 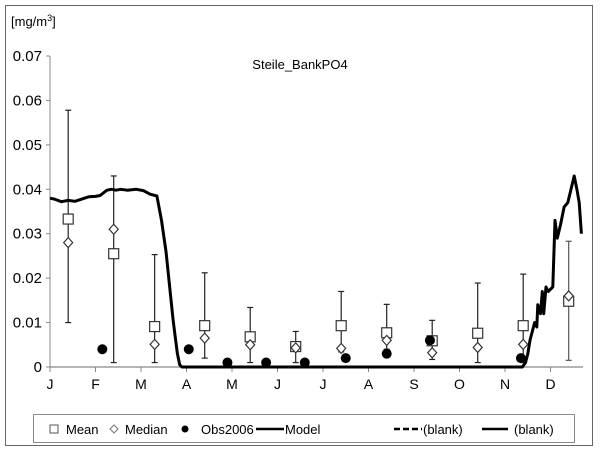 What do you see at coordinates (304, 428) in the screenshot?
I see `legend` at bounding box center [304, 428].